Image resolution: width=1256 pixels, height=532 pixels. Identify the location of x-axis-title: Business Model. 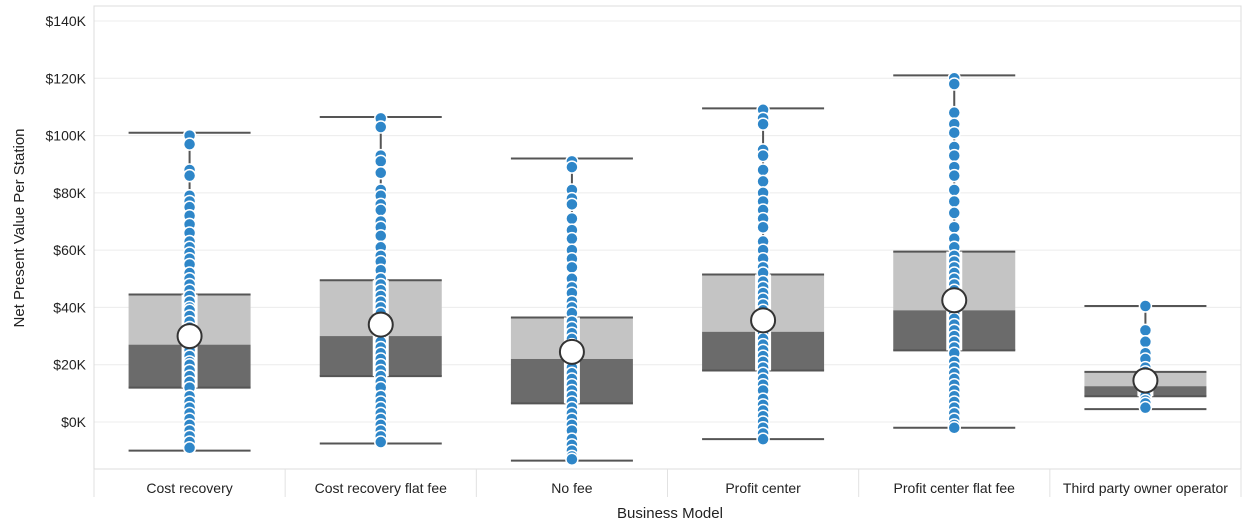
(670, 513).